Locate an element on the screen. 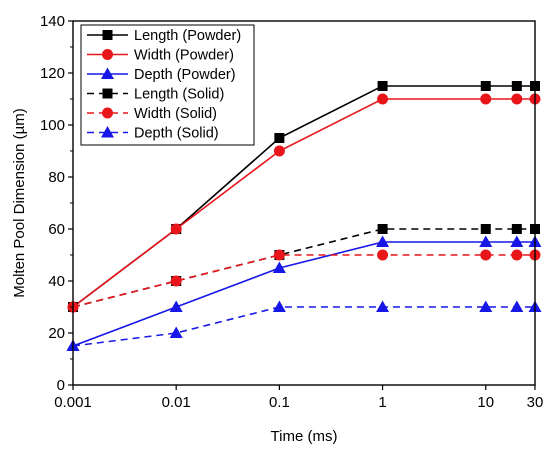 The height and width of the screenshot is (454, 550). x-tick-label: 0.001 is located at coordinates (73, 402).